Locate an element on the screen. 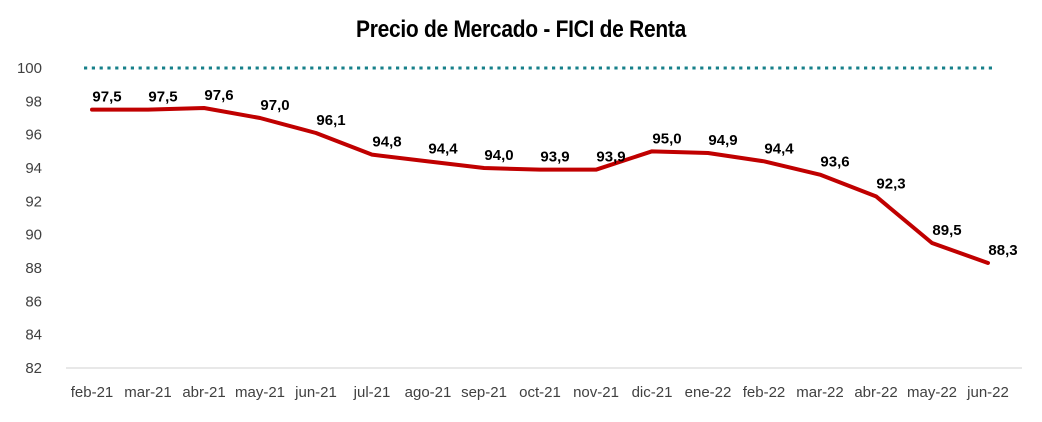 This screenshot has height=422, width=1042. data-label: 95,0 is located at coordinates (666, 138).